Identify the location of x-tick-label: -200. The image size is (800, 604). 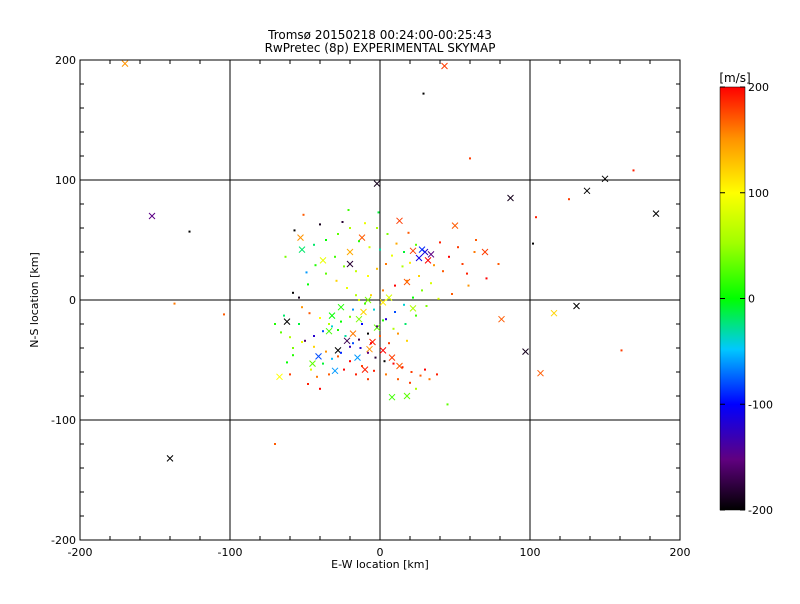
(80, 552).